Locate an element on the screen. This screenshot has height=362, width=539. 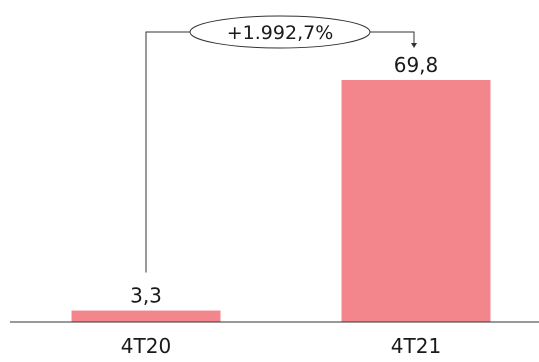
growth-badge-ellipse is located at coordinates (280, 32).